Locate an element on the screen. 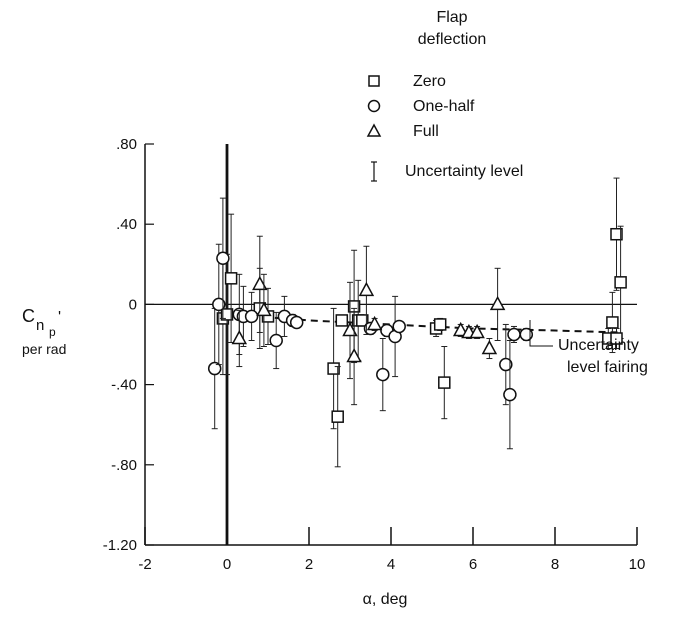 This screenshot has width=692, height=622. annotation-line1: Uncertainty is located at coordinates (598, 345).